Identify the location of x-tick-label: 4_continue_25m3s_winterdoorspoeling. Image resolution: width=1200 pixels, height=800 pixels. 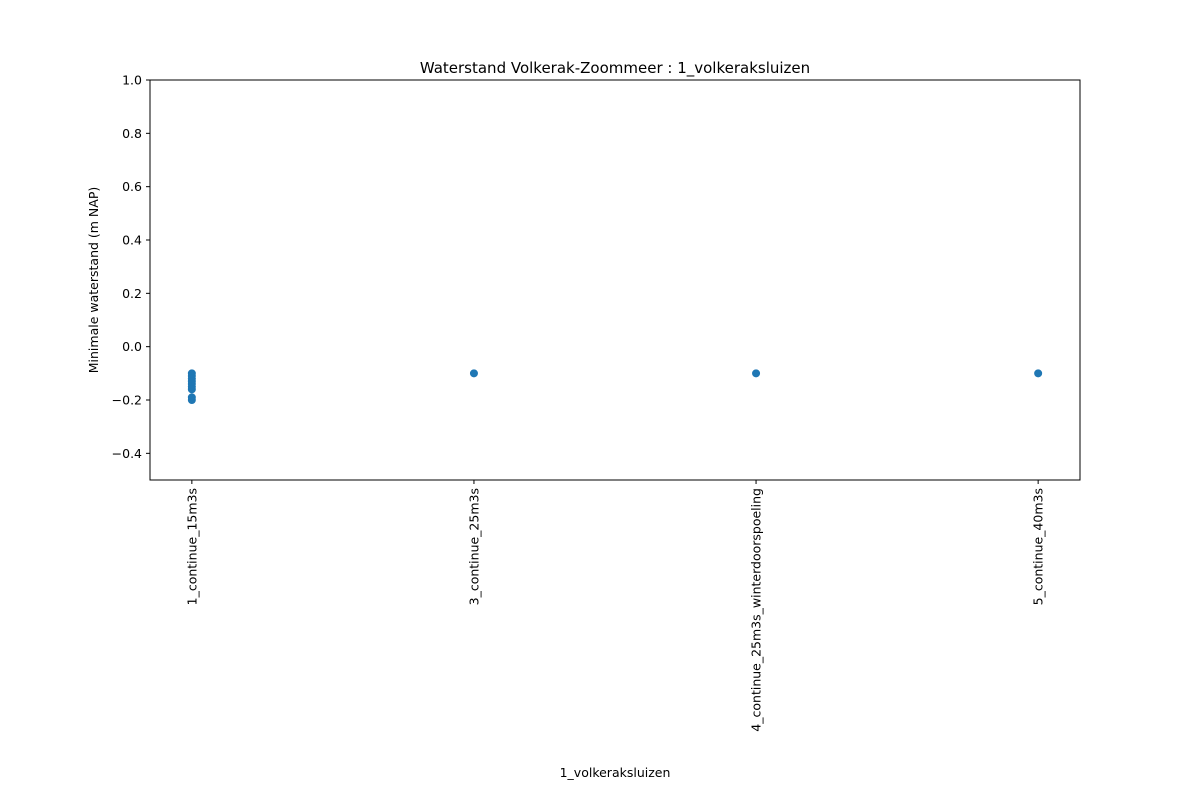
(756, 610).